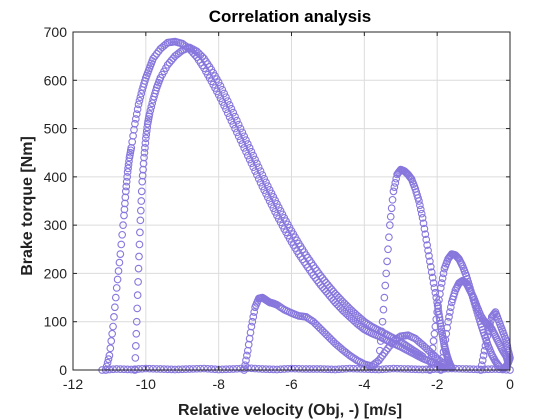 The width and height of the screenshot is (560, 420). I want to click on x-tick-label: 0, so click(510, 384).